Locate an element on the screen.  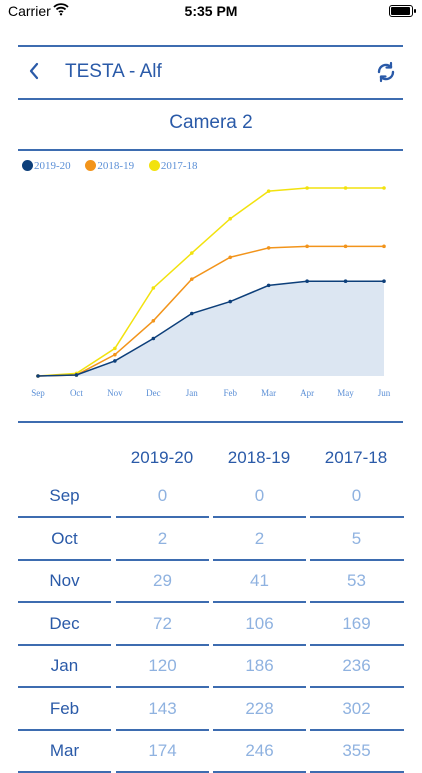
chevron-left-icon is located at coordinates (34, 71).